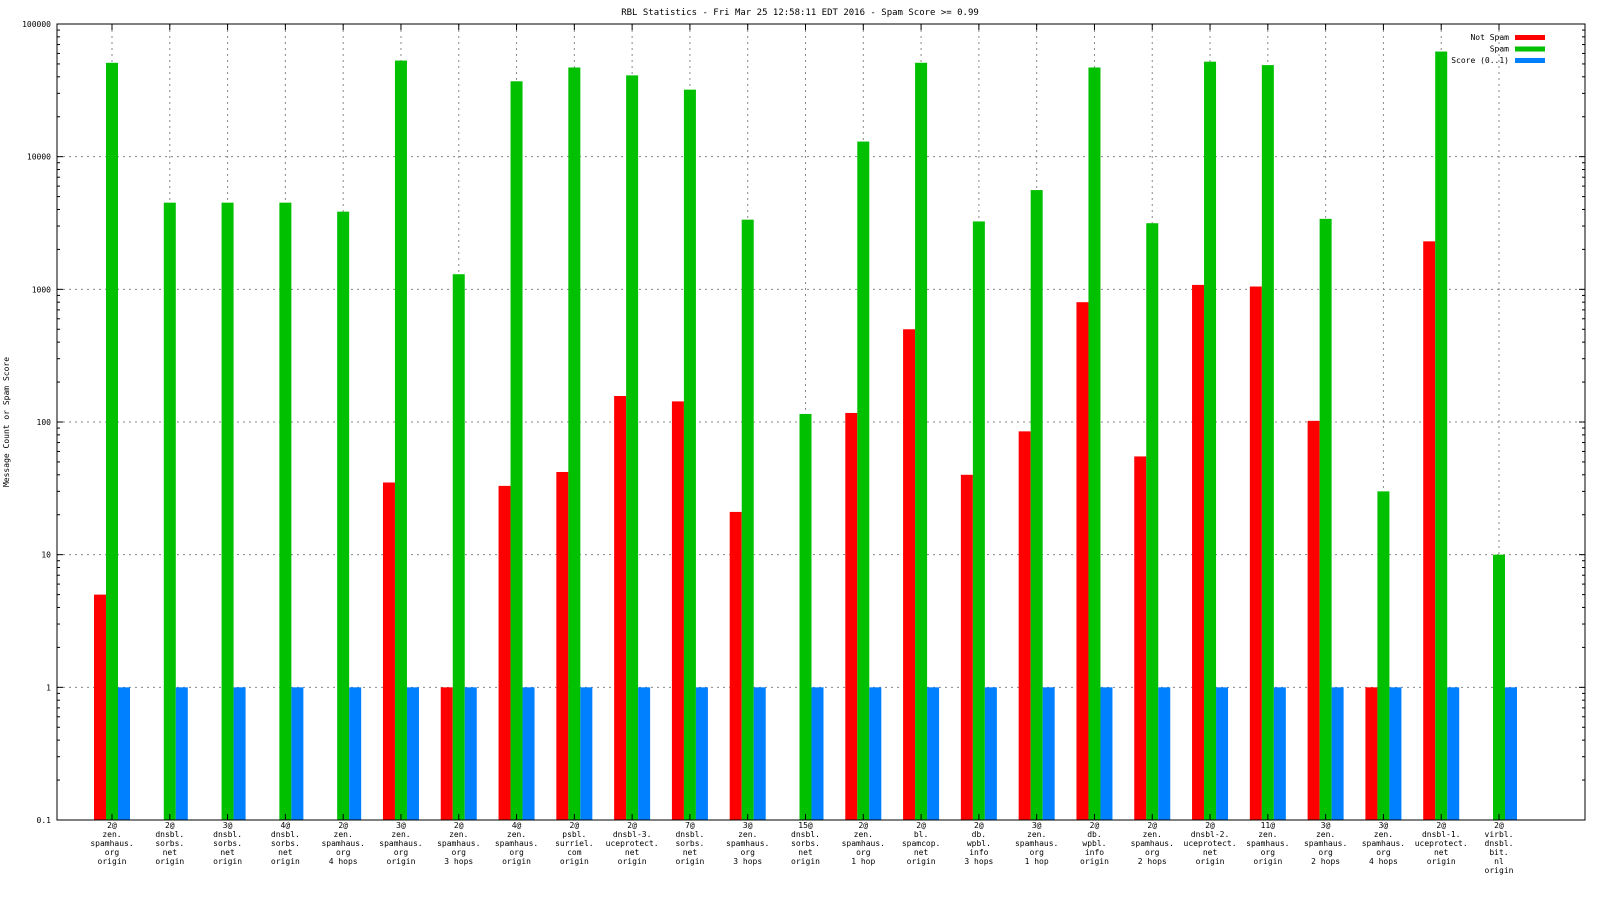  What do you see at coordinates (1210, 843) in the screenshot?
I see `x-category-label: 2@ dnsbl-2. uceprotect. net origin` at bounding box center [1210, 843].